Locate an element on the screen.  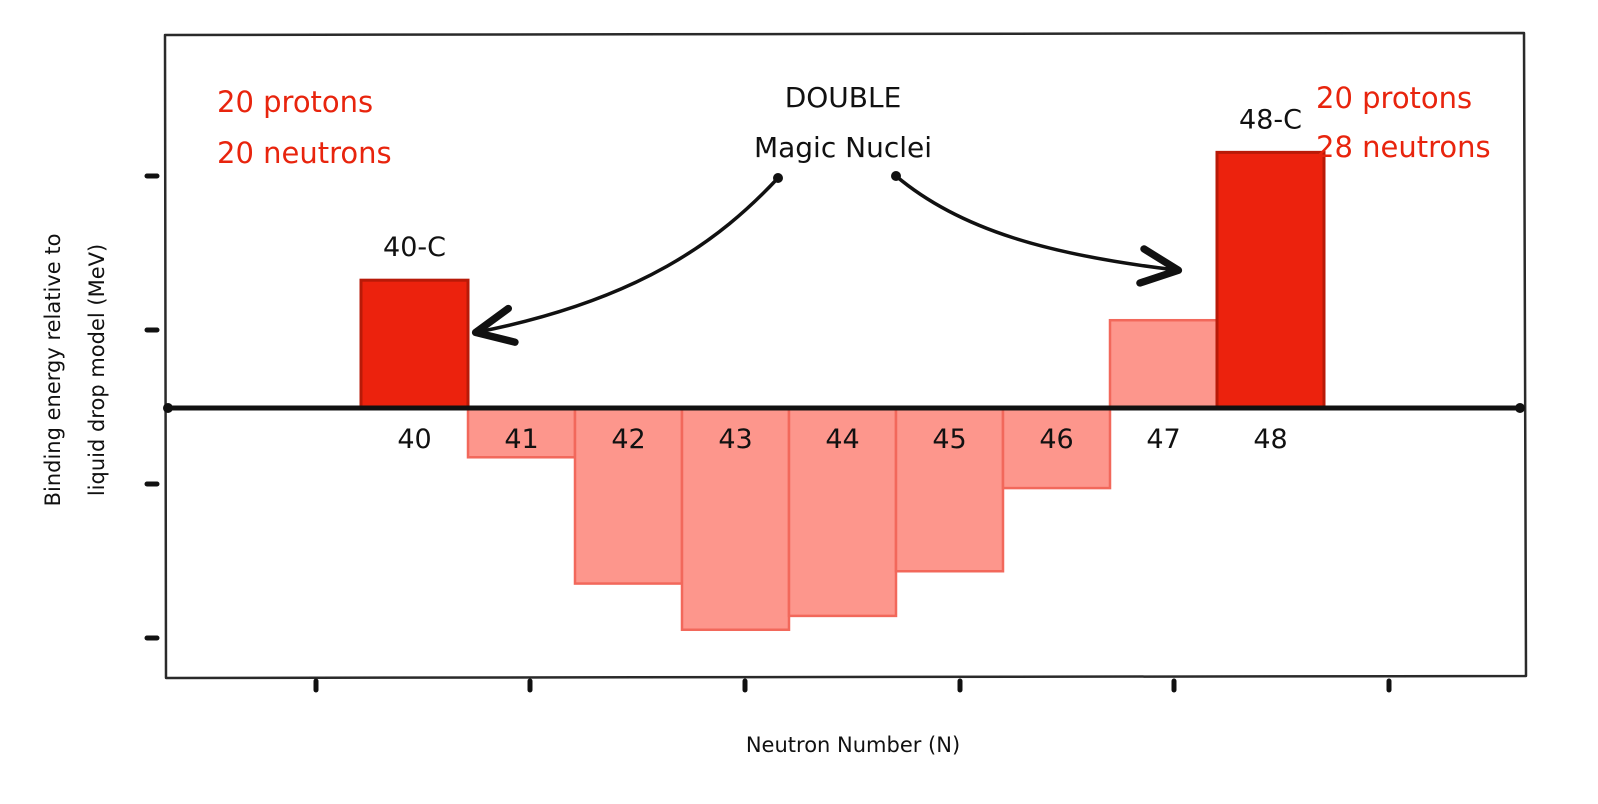
isotope-labels: 40-C 48-C is located at coordinates (842, 183).